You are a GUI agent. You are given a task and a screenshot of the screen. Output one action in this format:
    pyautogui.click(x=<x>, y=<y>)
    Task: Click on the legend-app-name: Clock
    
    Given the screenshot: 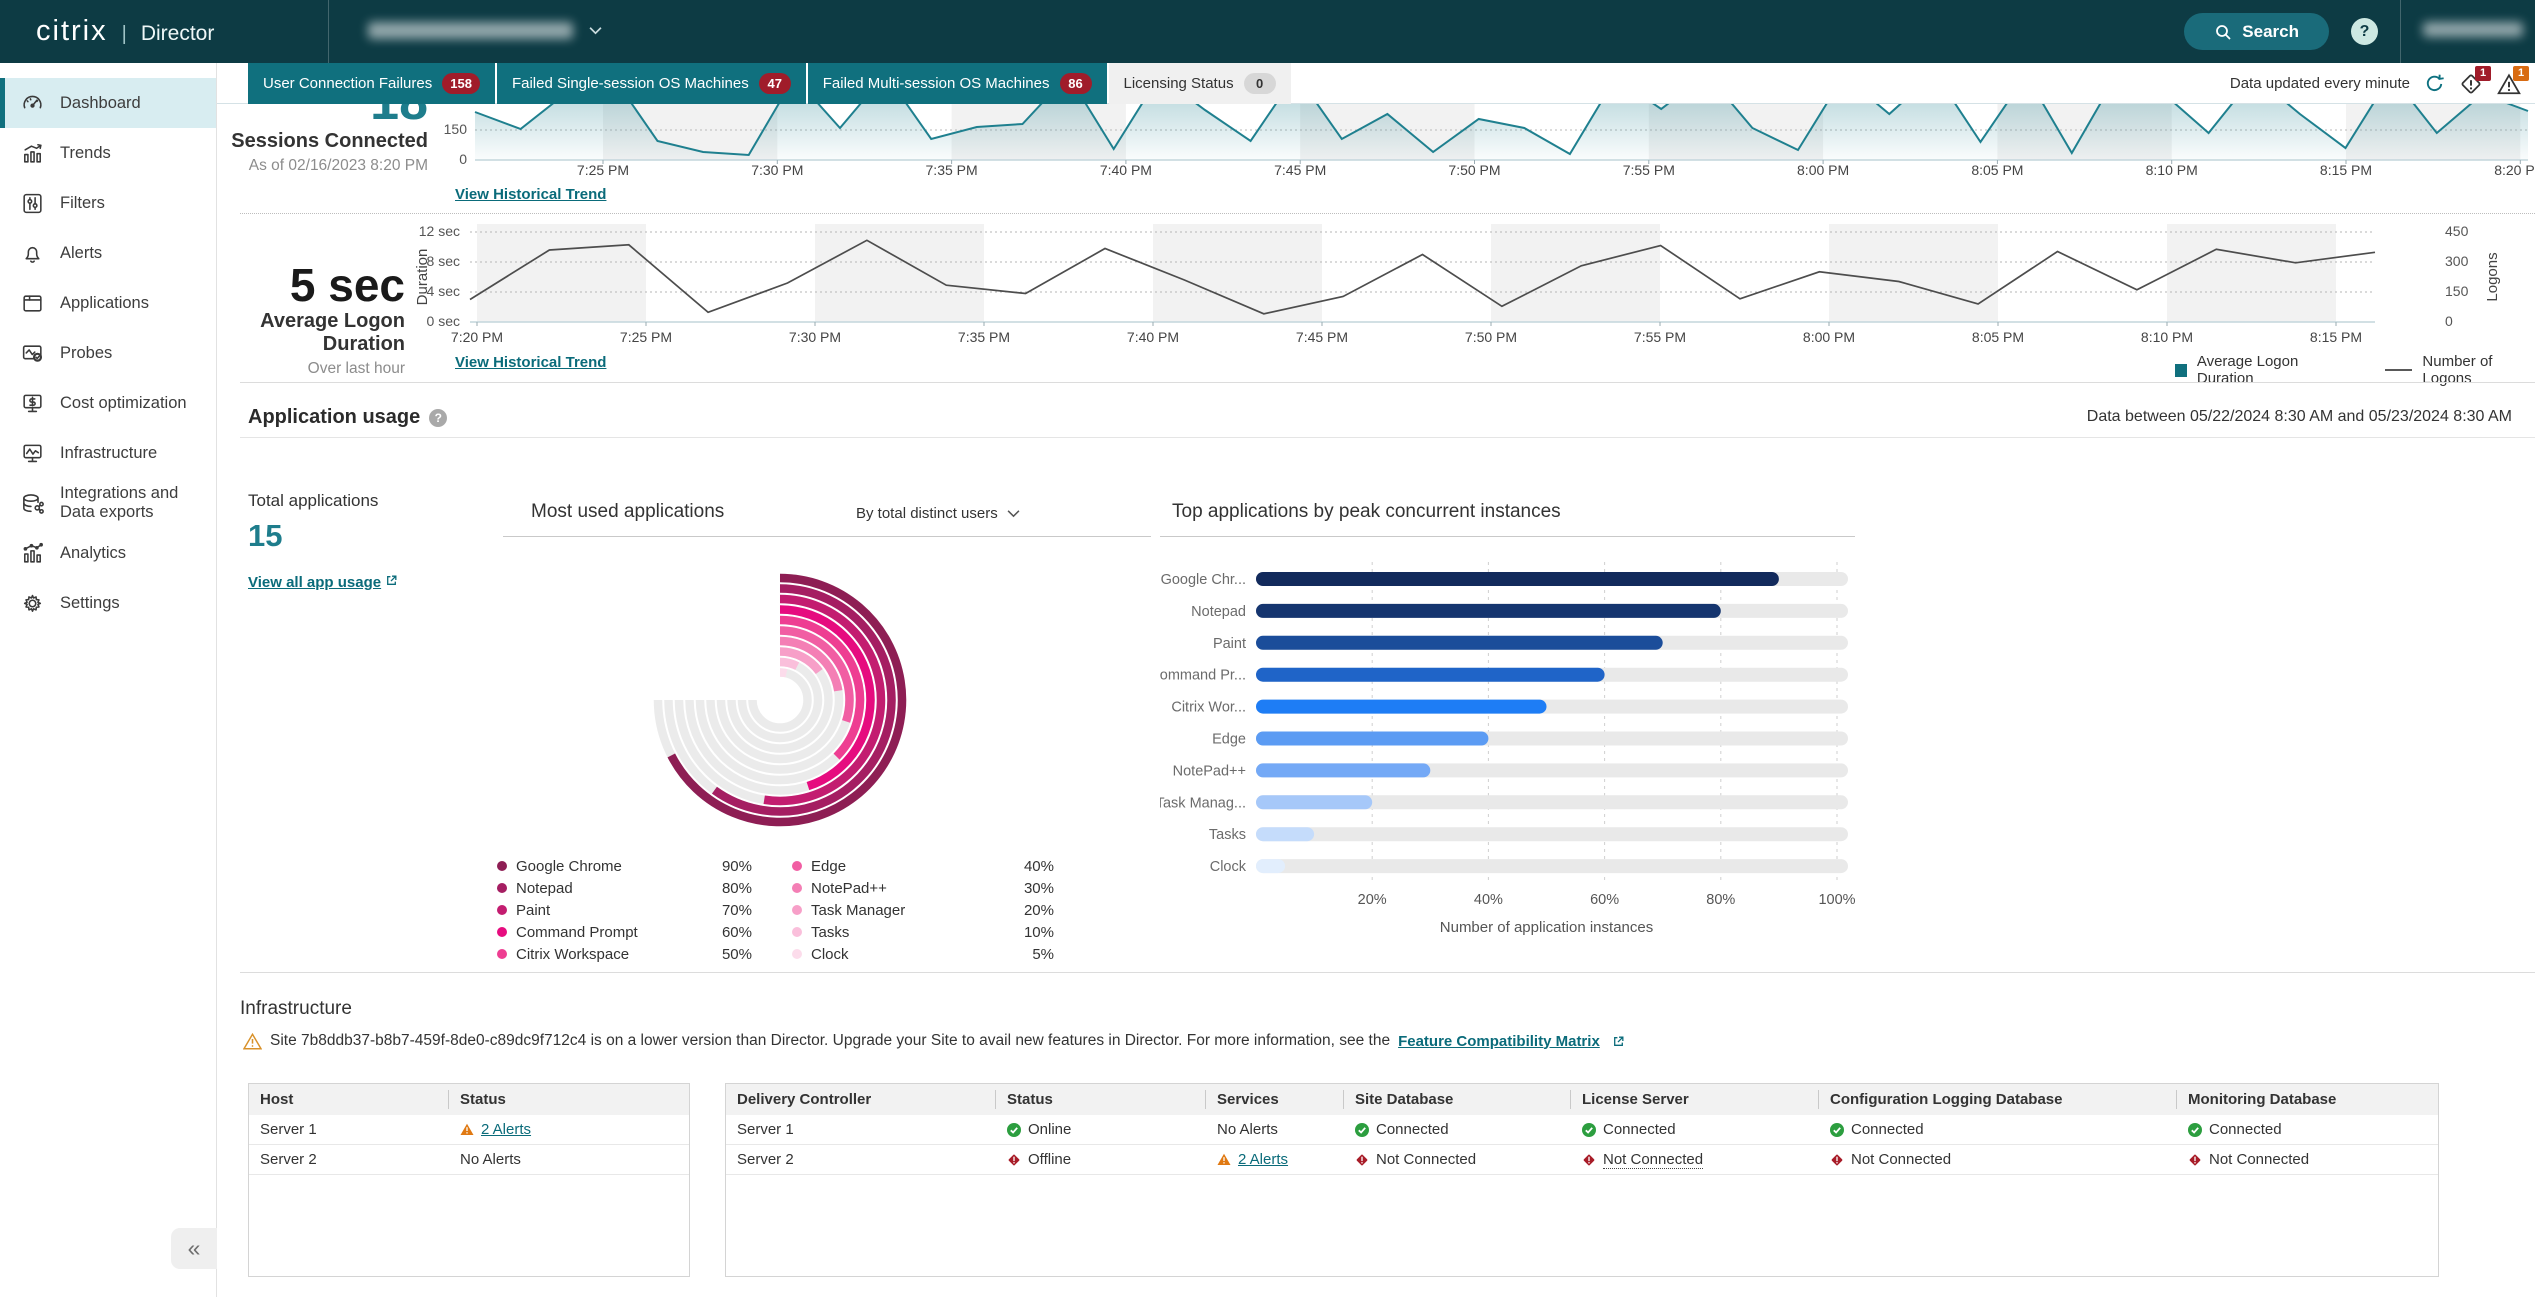 What is the action you would take?
    pyautogui.click(x=830, y=954)
    